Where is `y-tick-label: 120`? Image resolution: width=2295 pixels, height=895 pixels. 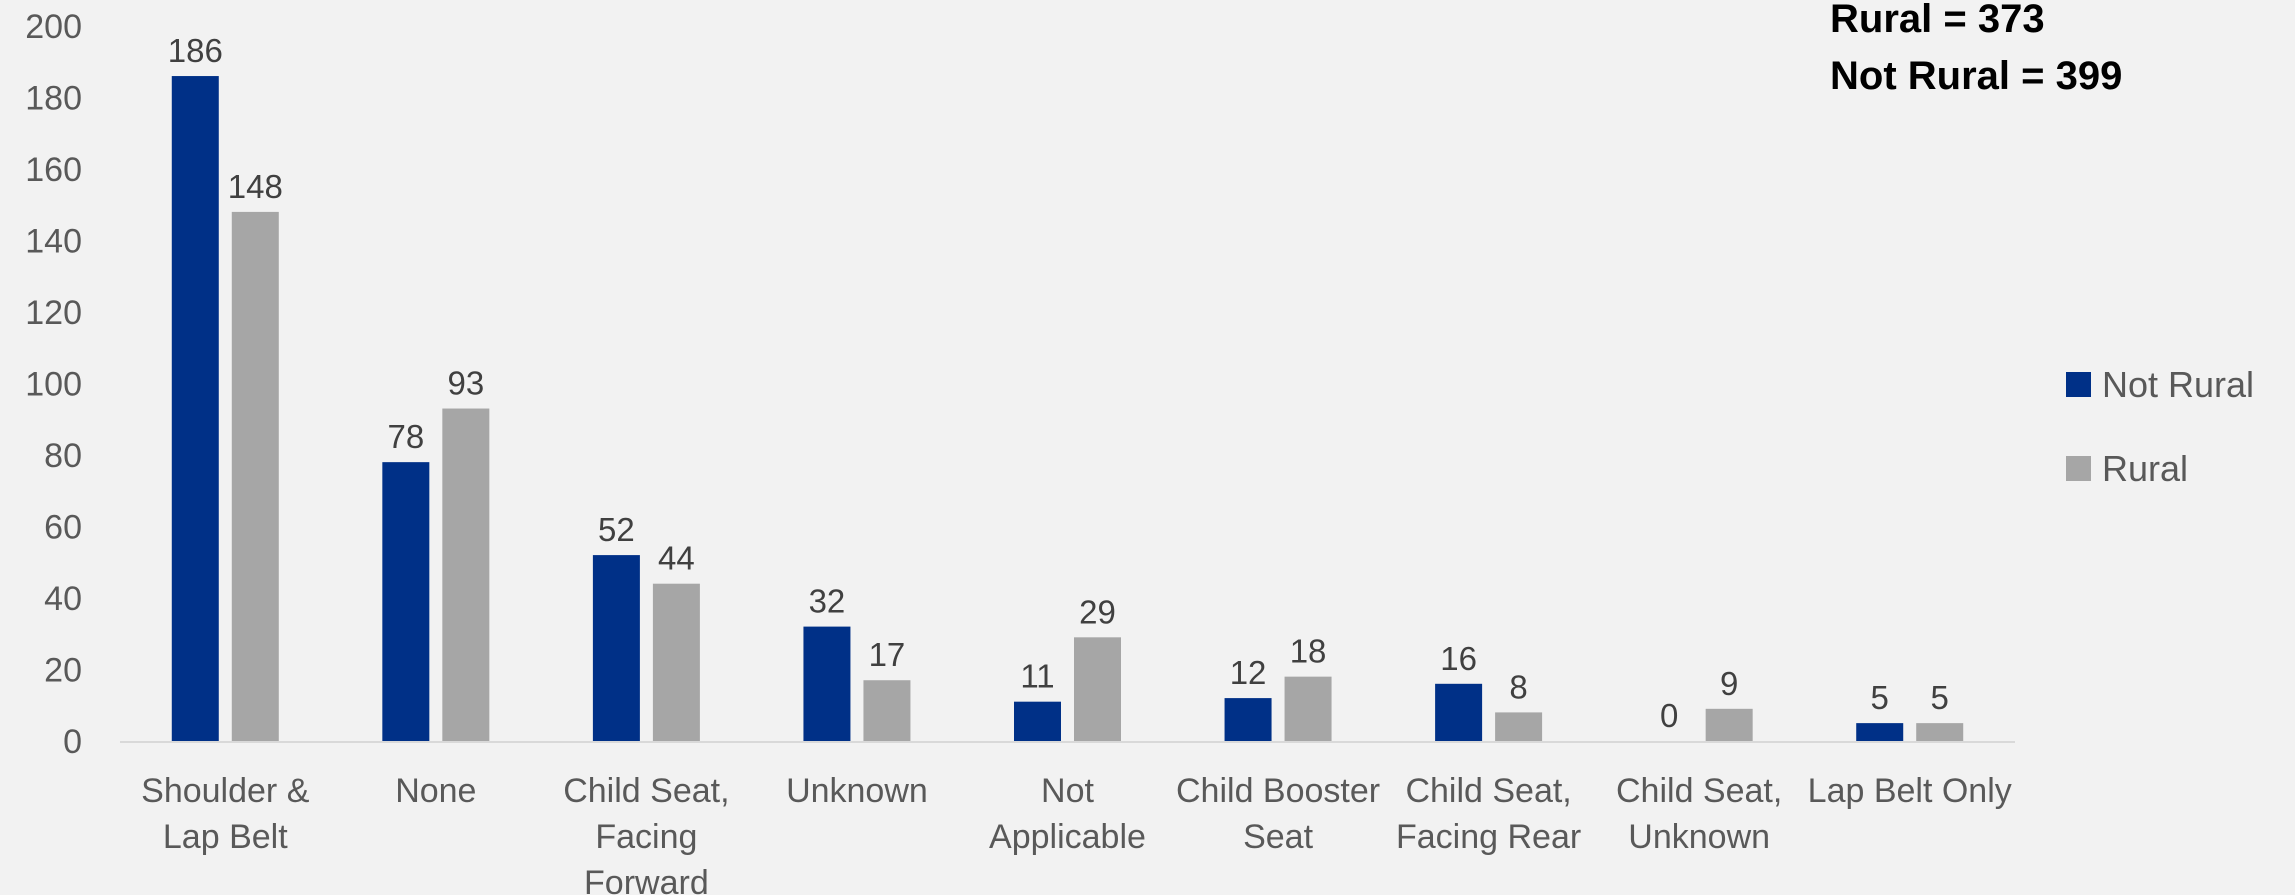
y-tick-label: 120 is located at coordinates (53, 313).